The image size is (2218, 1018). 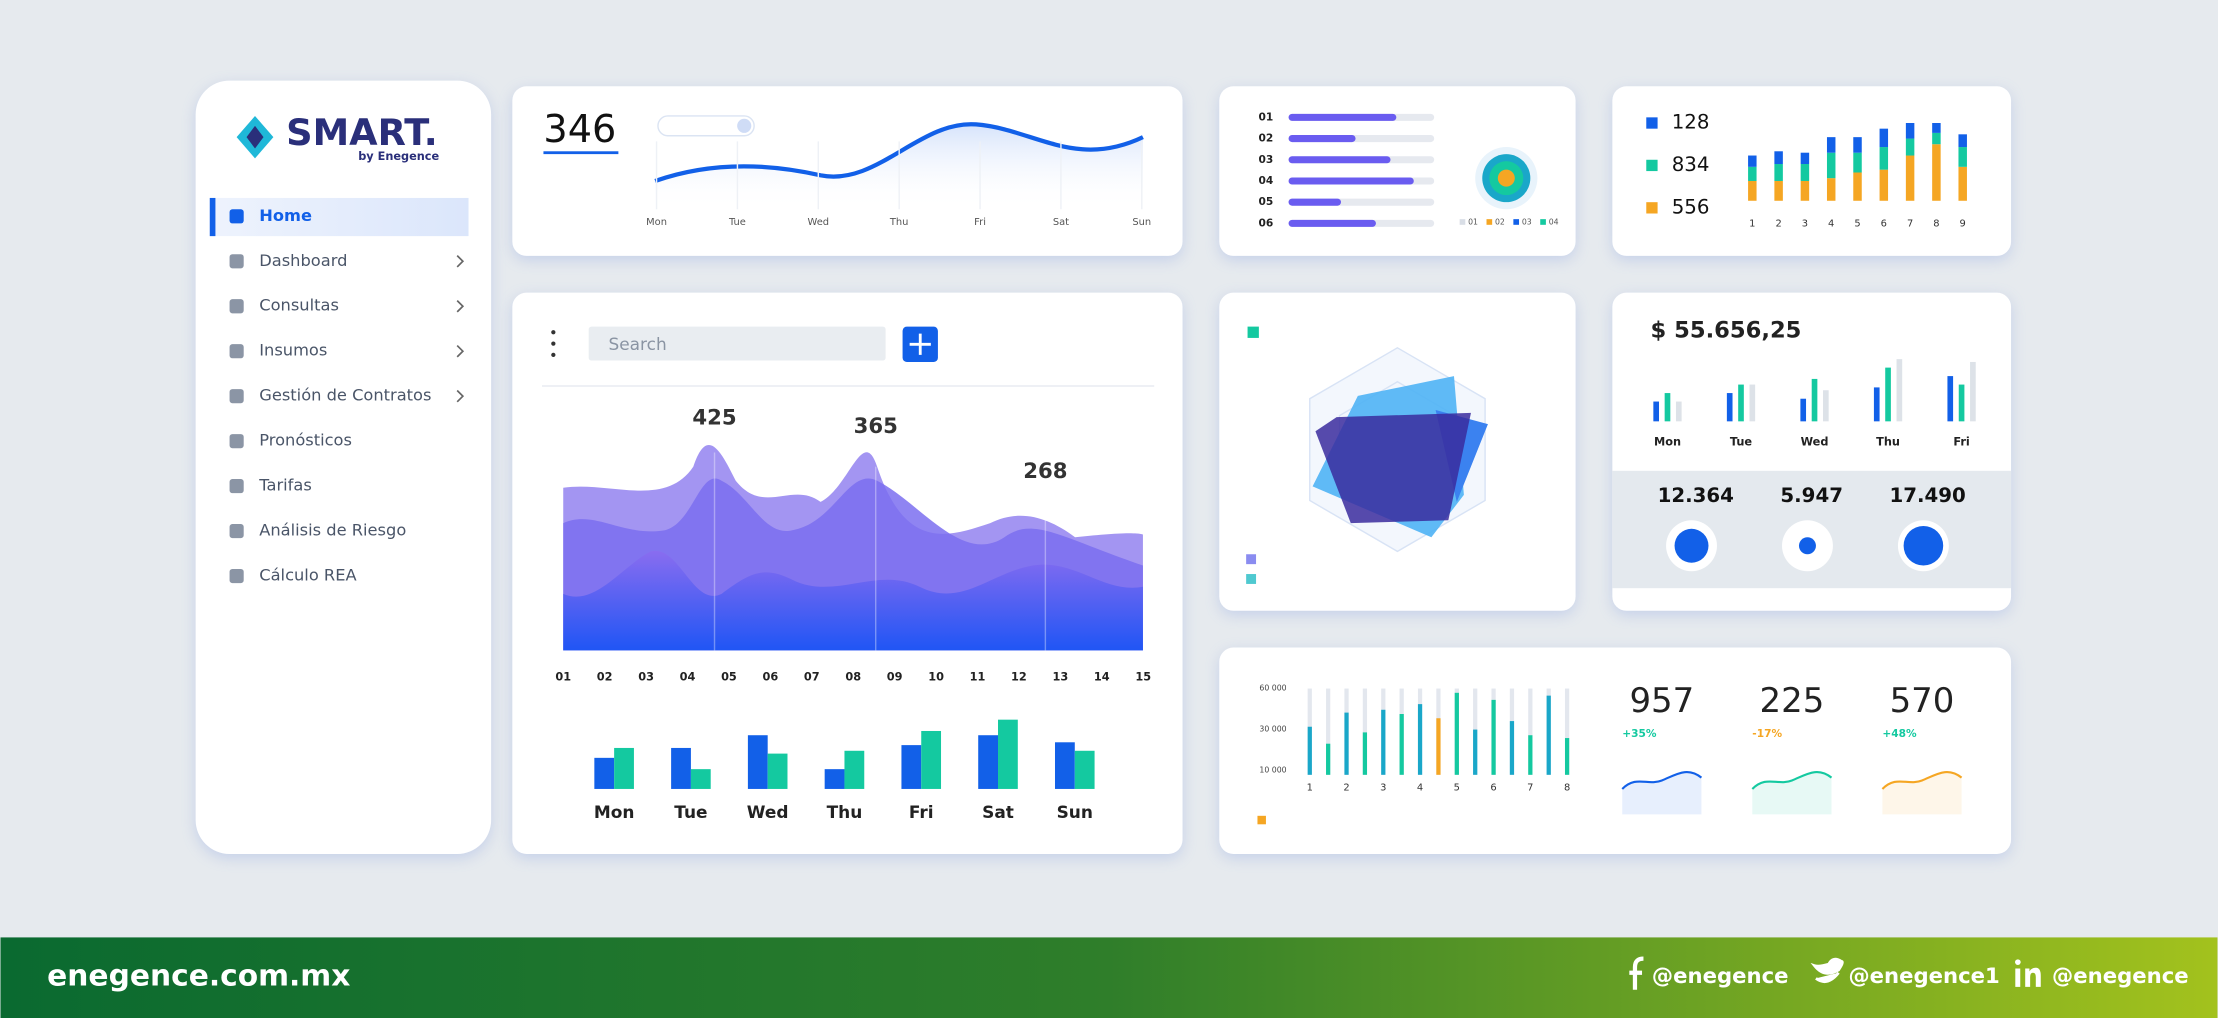 What do you see at coordinates (1266, 202) in the screenshot?
I see `progress-label: 05` at bounding box center [1266, 202].